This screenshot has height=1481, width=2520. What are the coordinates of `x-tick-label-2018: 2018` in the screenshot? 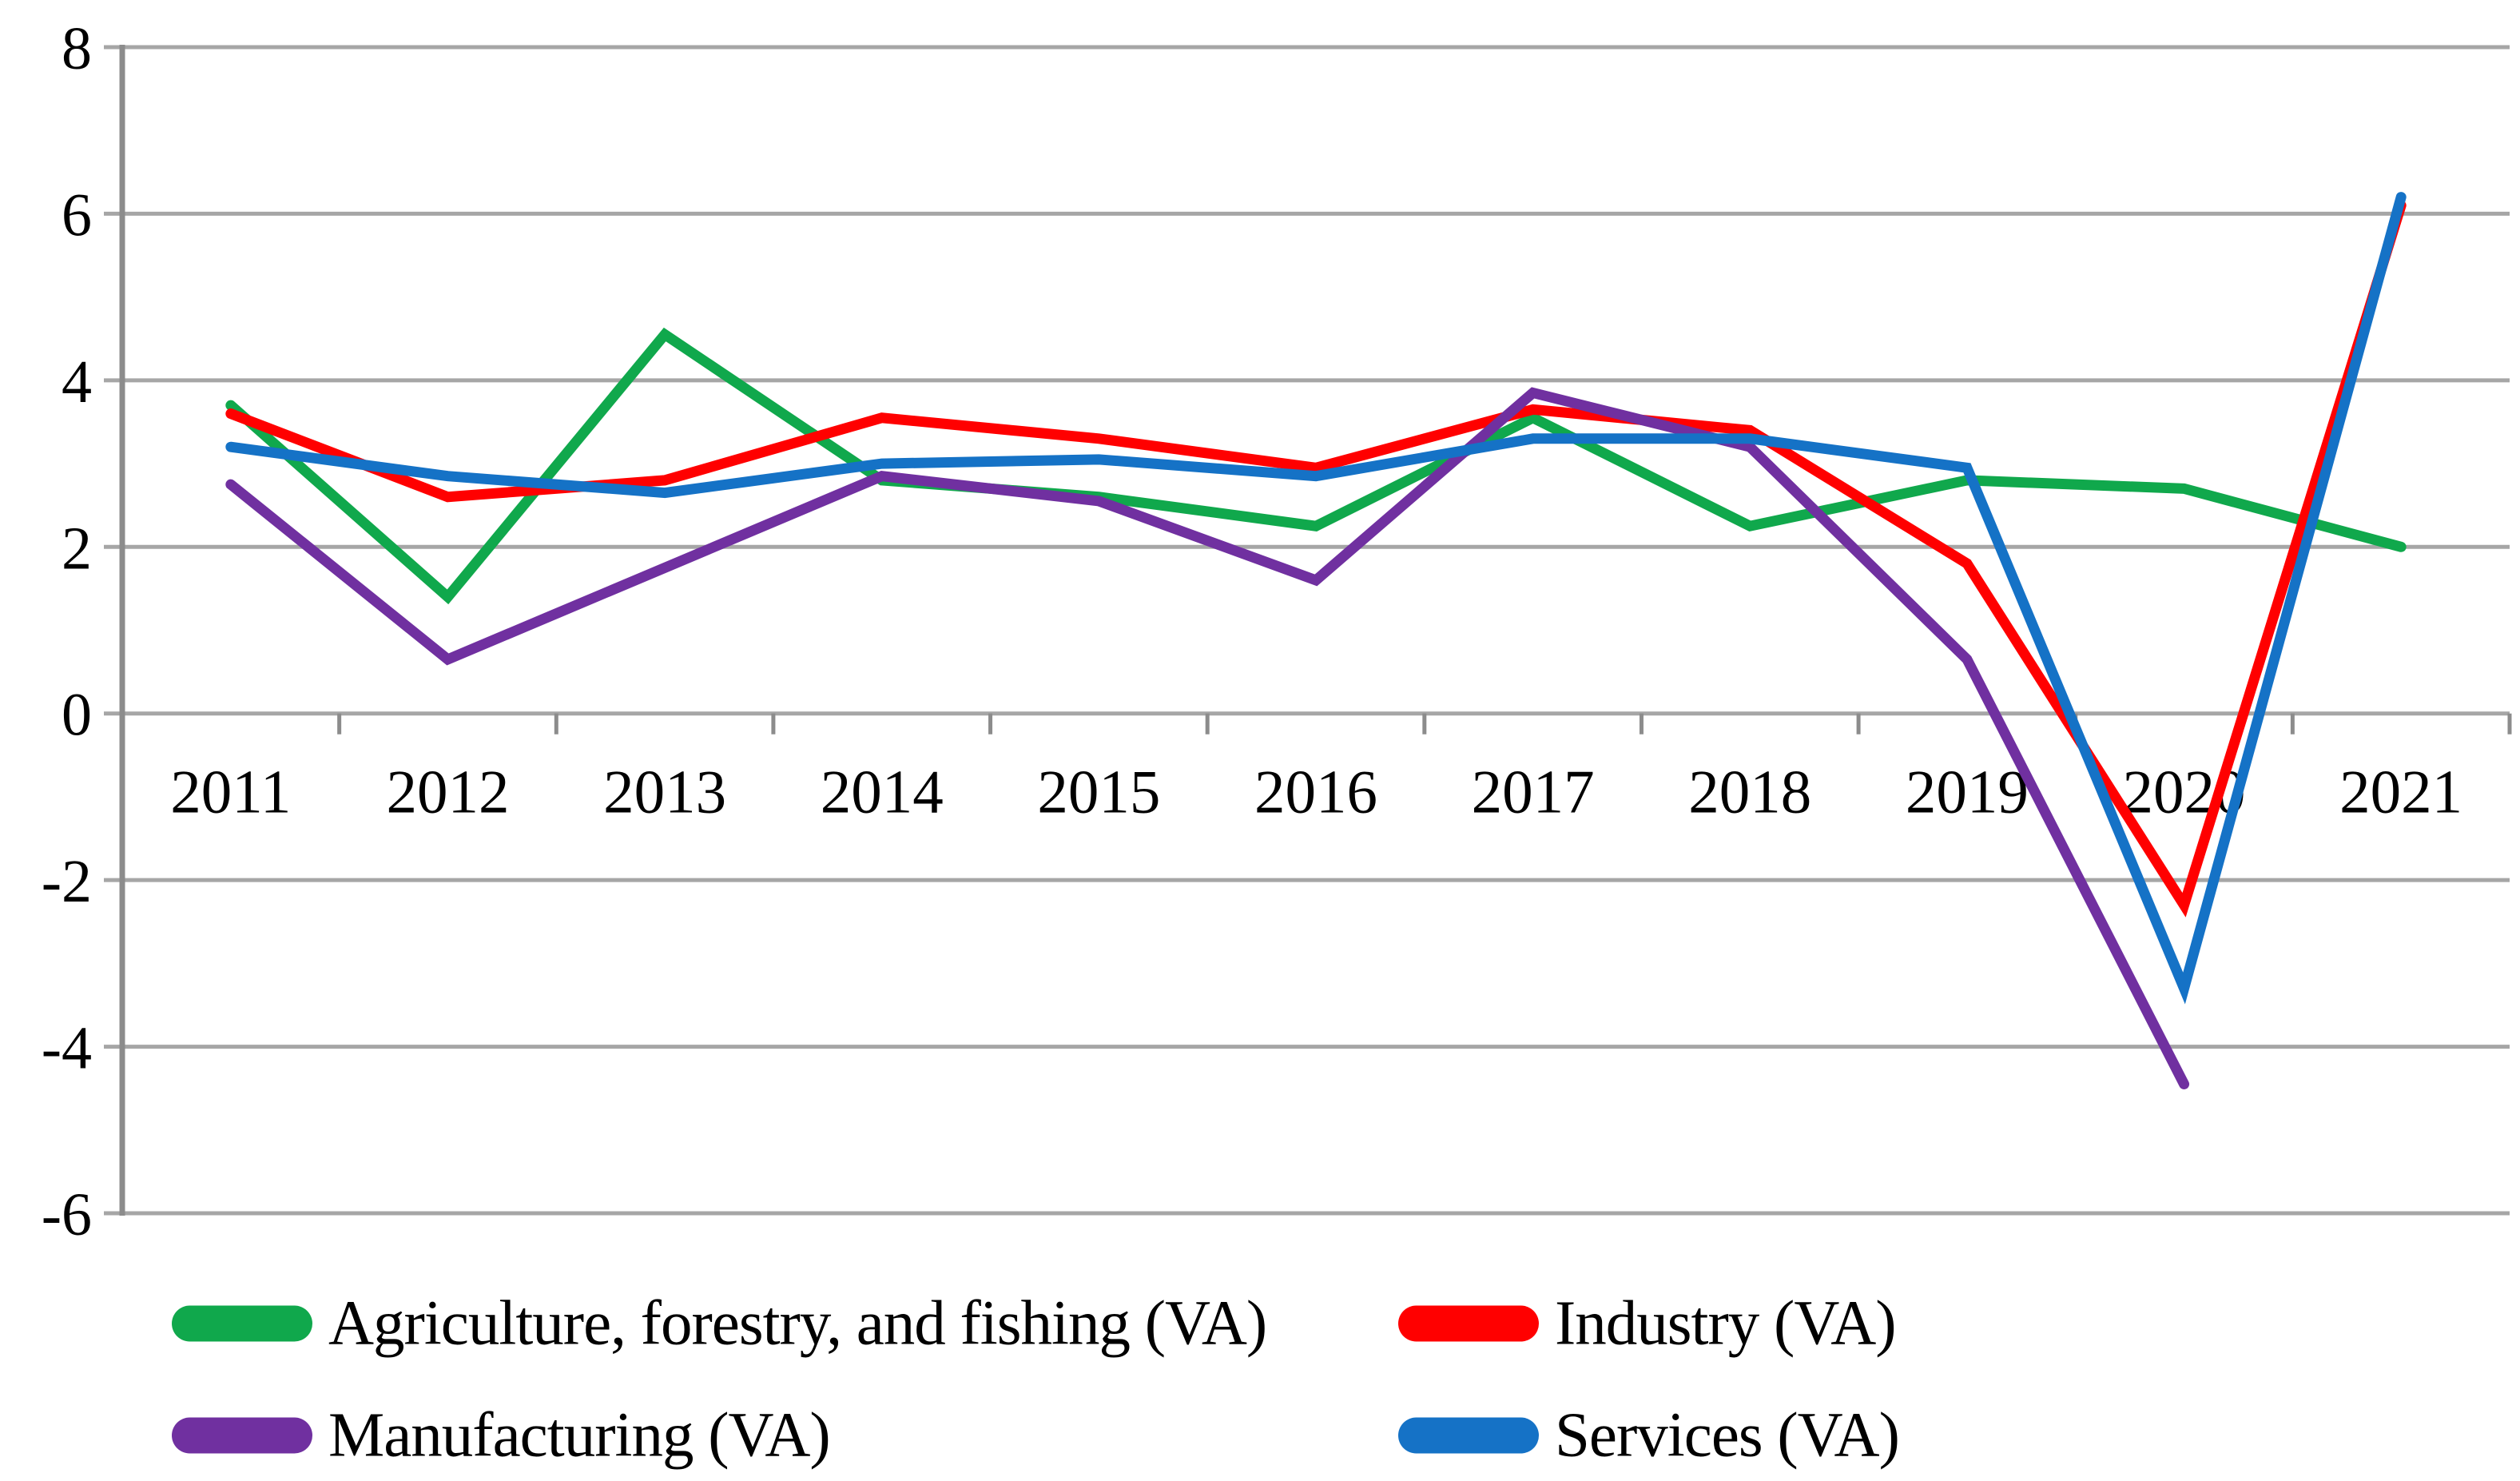 It's located at (1749, 792).